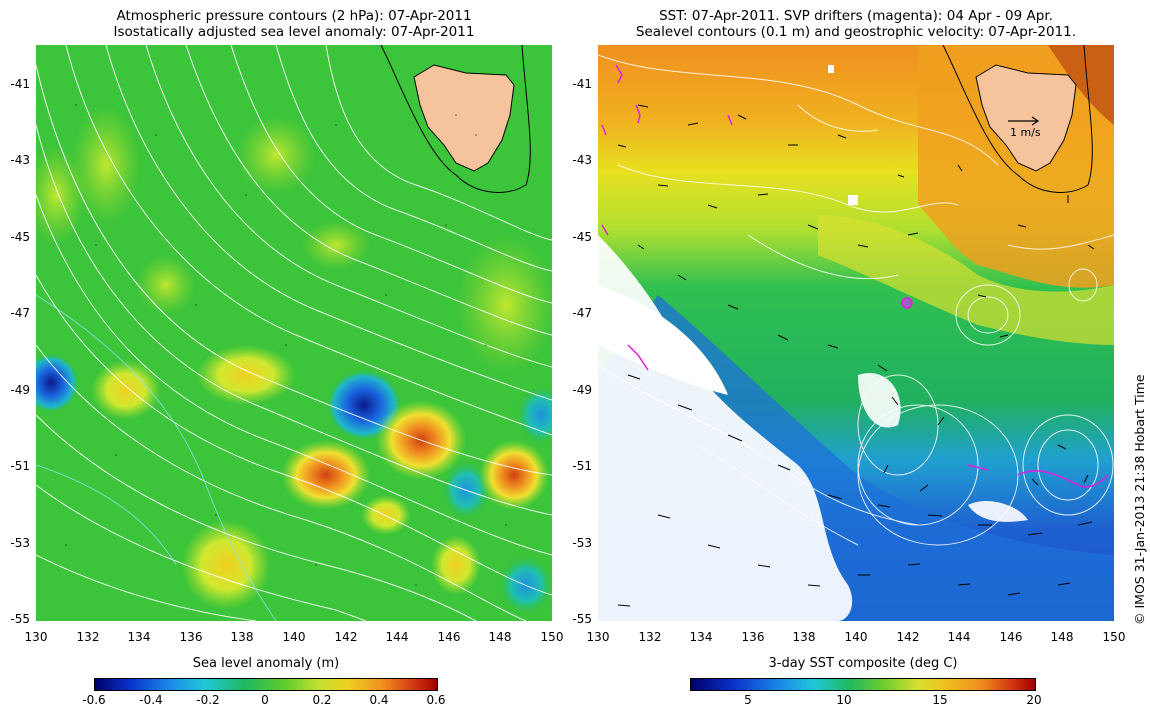  What do you see at coordinates (208, 700) in the screenshot?
I see `left-colorbar-tick: -0.2` at bounding box center [208, 700].